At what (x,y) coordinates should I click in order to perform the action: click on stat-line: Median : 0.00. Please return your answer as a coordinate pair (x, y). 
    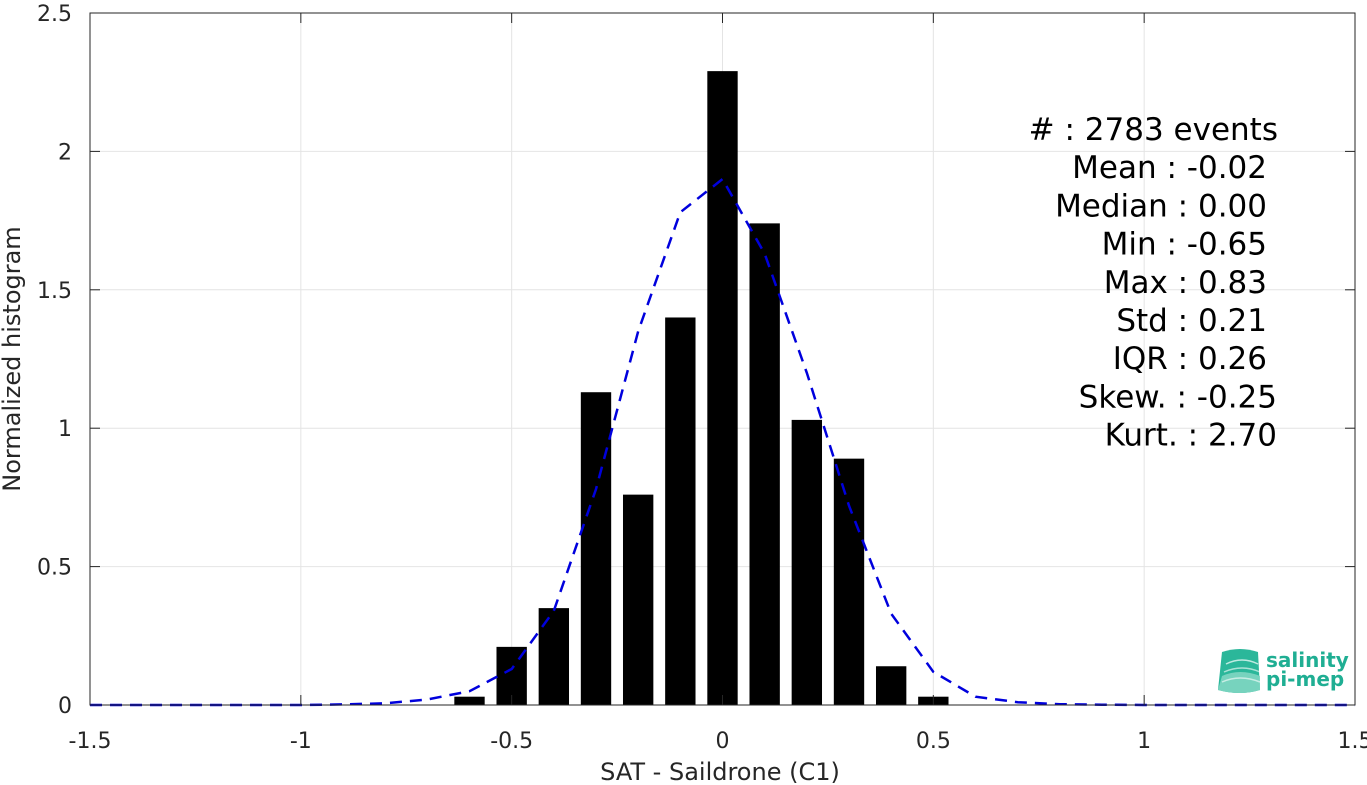
    Looking at the image, I should click on (1161, 206).